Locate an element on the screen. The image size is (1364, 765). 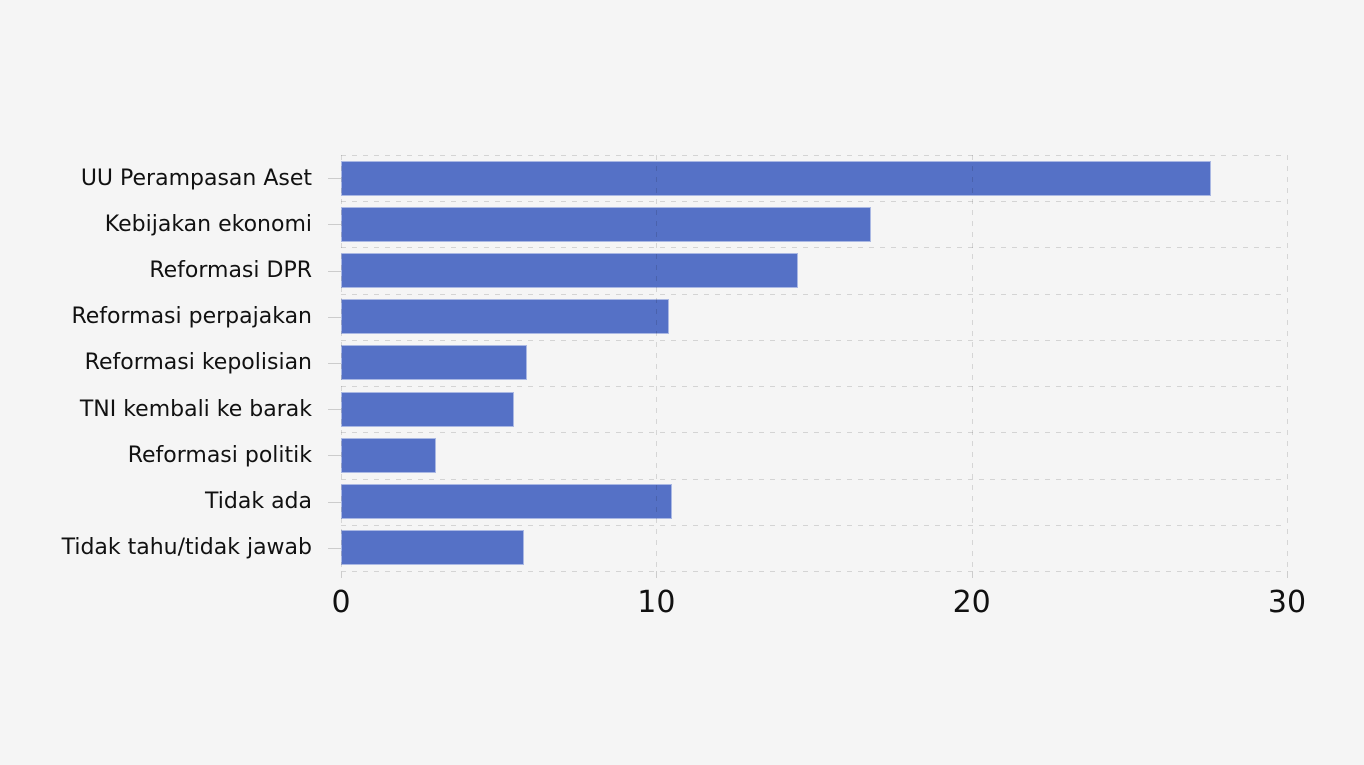
x-tick-label: 30 is located at coordinates (1287, 602).